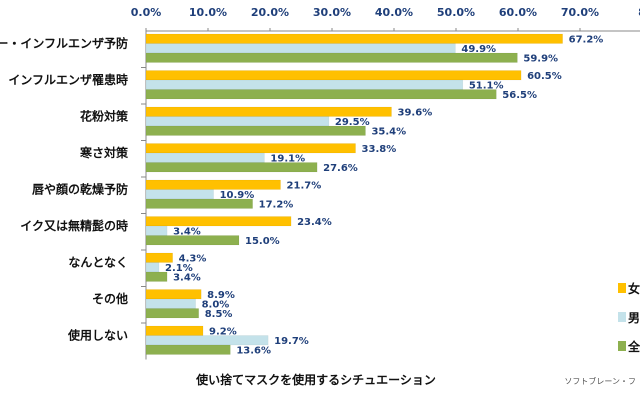  What do you see at coordinates (193, 259) in the screenshot?
I see `data-label: 4.3%` at bounding box center [193, 259].